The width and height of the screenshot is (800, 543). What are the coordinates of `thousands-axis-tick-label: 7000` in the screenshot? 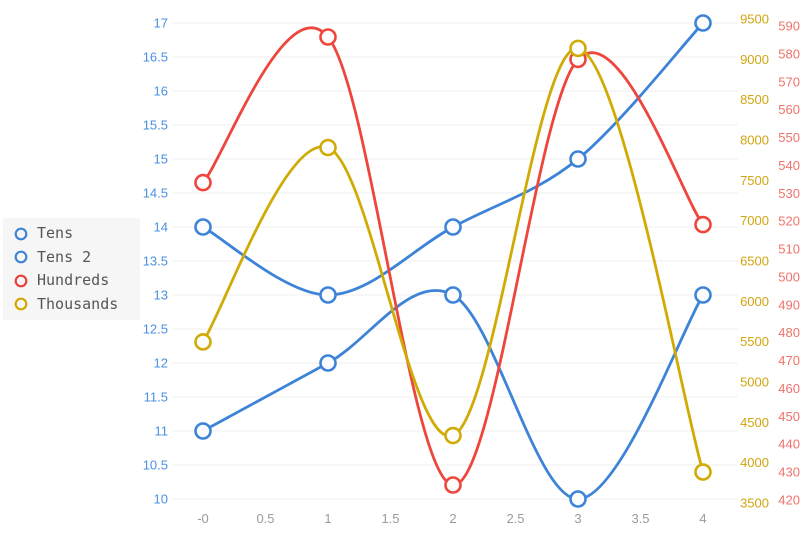 It's located at (754, 220).